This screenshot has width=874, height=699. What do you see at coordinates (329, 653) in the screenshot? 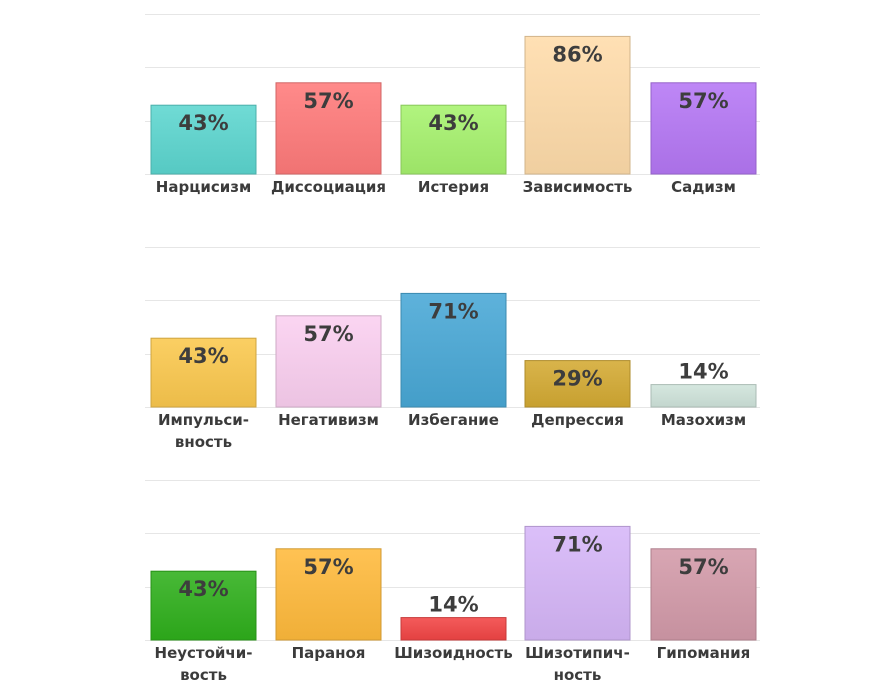
I see `tick-label: Параноя` at bounding box center [329, 653].